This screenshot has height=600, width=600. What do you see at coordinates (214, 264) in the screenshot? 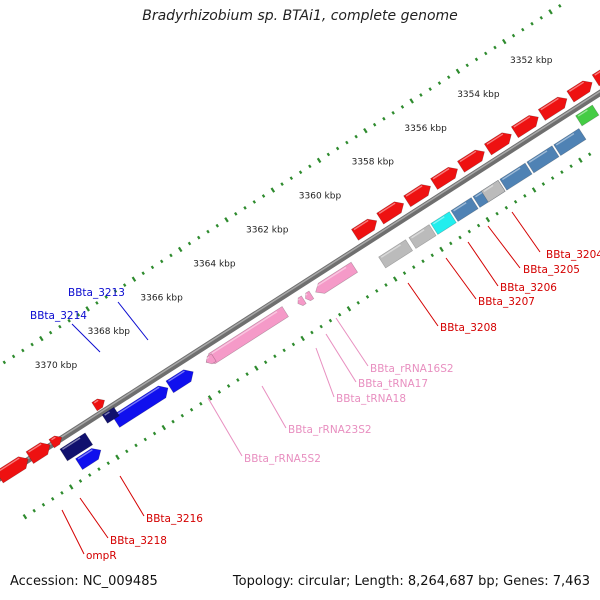
I see `kbp-tick-label: 3364 kbp` at bounding box center [214, 264].